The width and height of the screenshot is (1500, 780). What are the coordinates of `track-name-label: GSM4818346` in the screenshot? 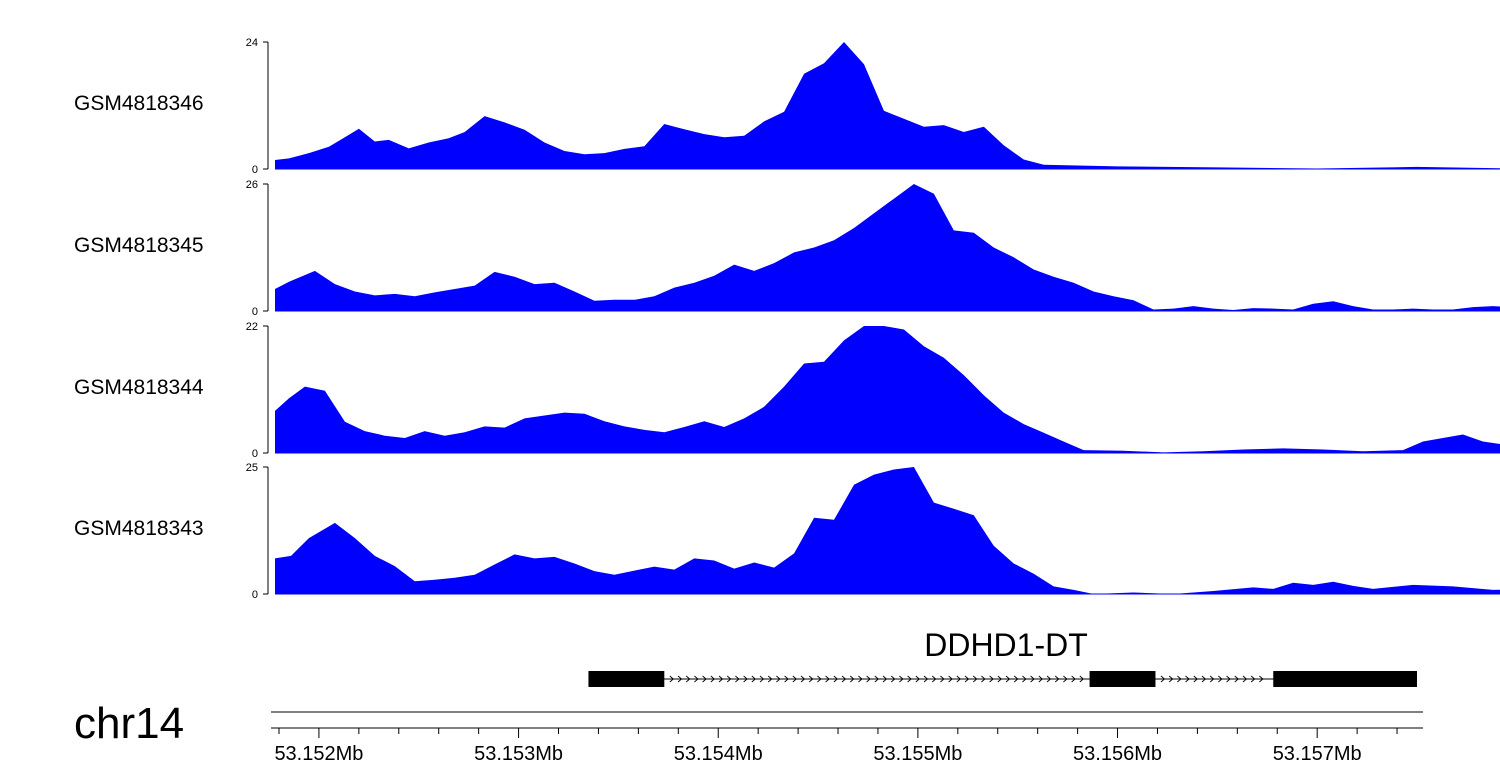 It's located at (139, 103).